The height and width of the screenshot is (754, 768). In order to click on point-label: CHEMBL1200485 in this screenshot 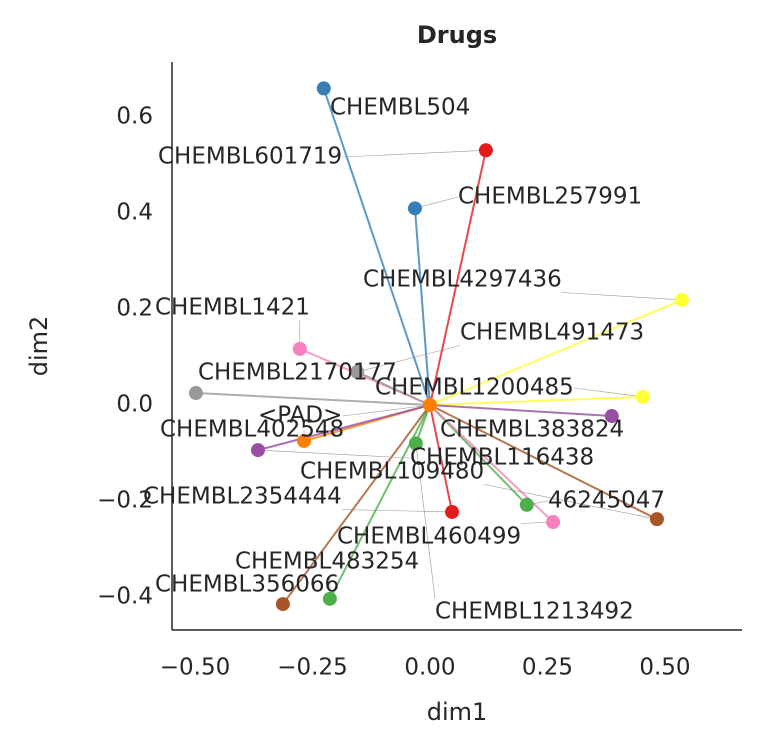, I will do `click(474, 388)`.